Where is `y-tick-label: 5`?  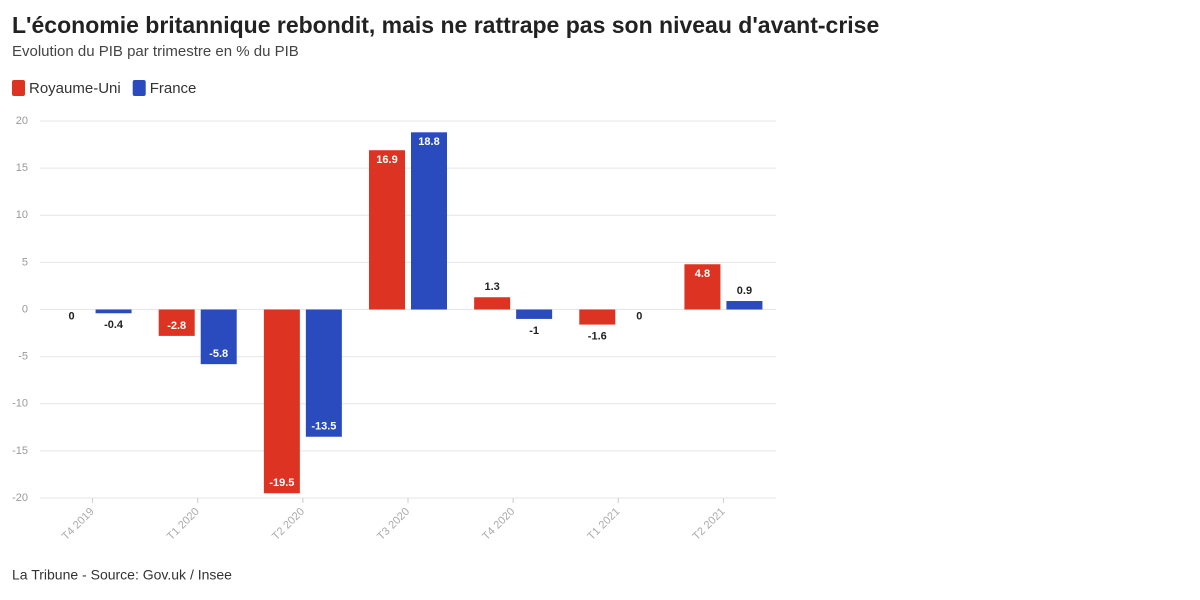
y-tick-label: 5 is located at coordinates (25, 262).